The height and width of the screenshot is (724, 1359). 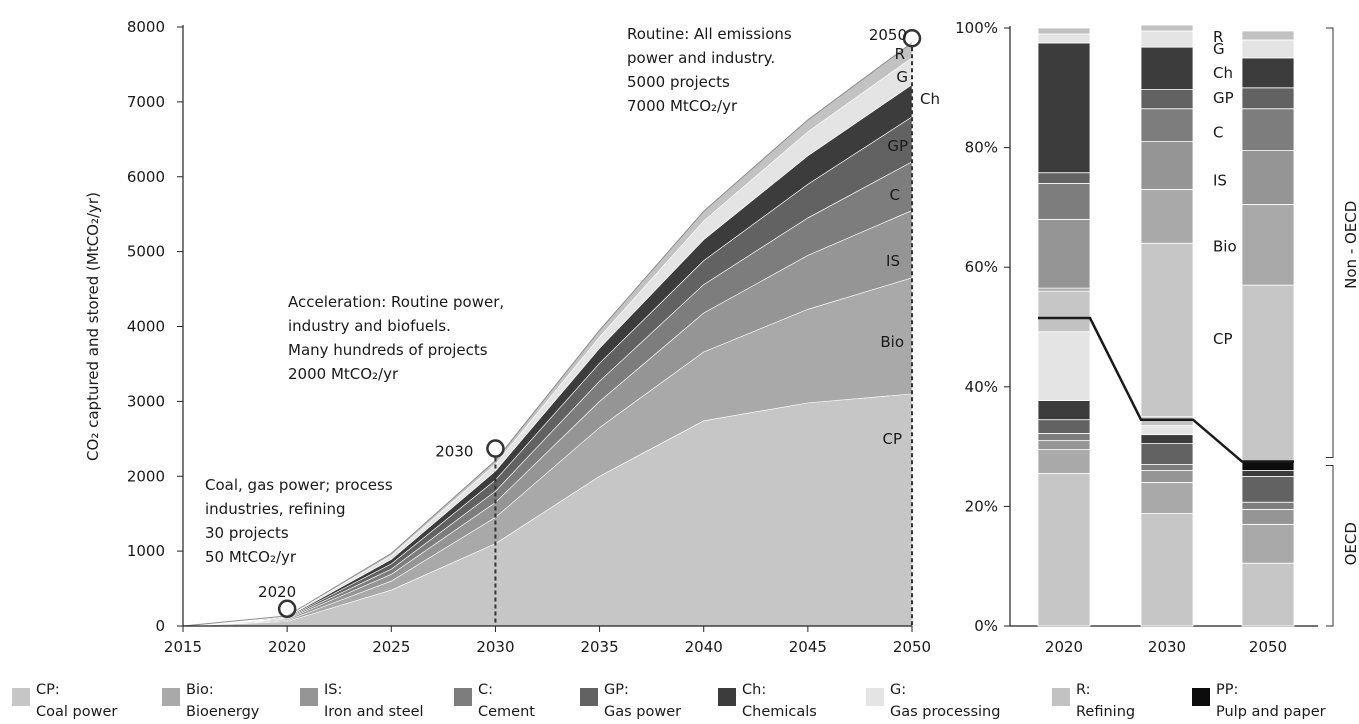 I want to click on legend-item: Bio: Bioenergy, so click(x=211, y=701).